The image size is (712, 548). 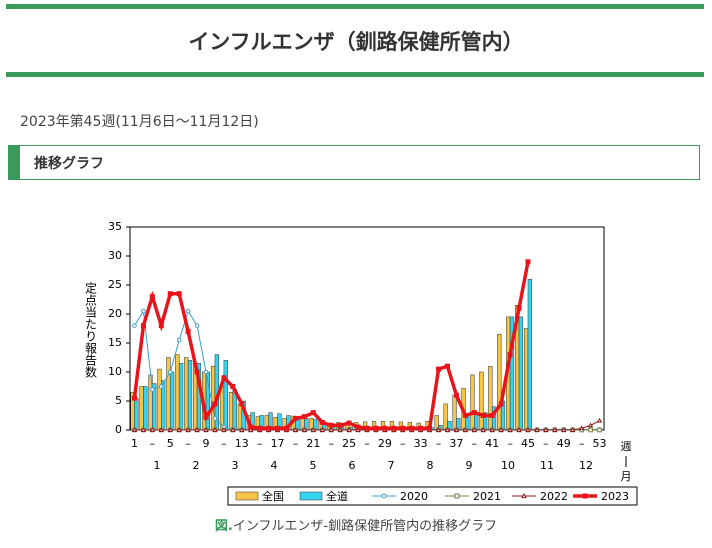 What do you see at coordinates (115, 255) in the screenshot?
I see `y-tick-label: 30` at bounding box center [115, 255].